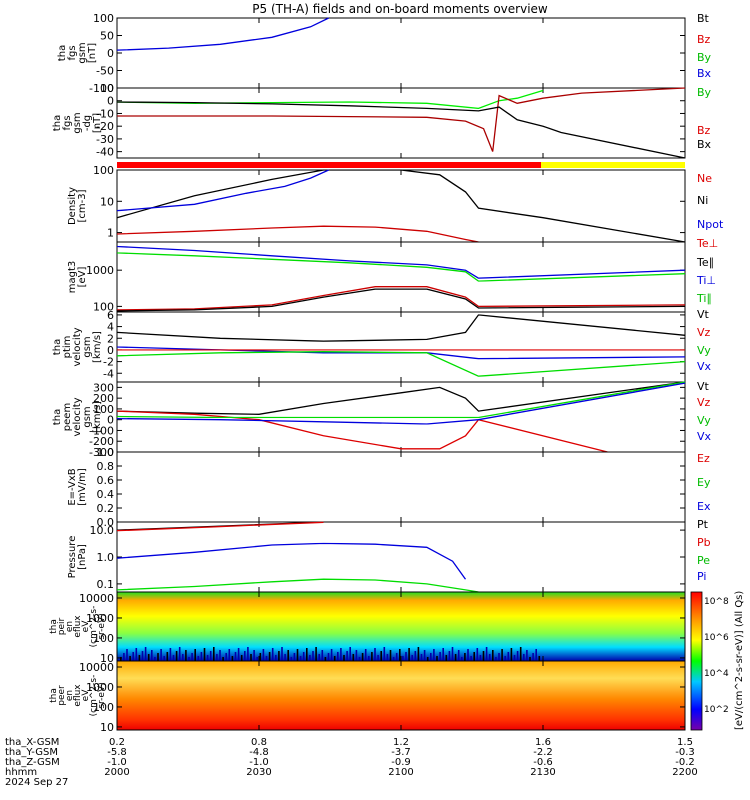 This screenshot has width=750, height=800. I want to click on x-axis-date: 2024 Sep 27, so click(36, 782).